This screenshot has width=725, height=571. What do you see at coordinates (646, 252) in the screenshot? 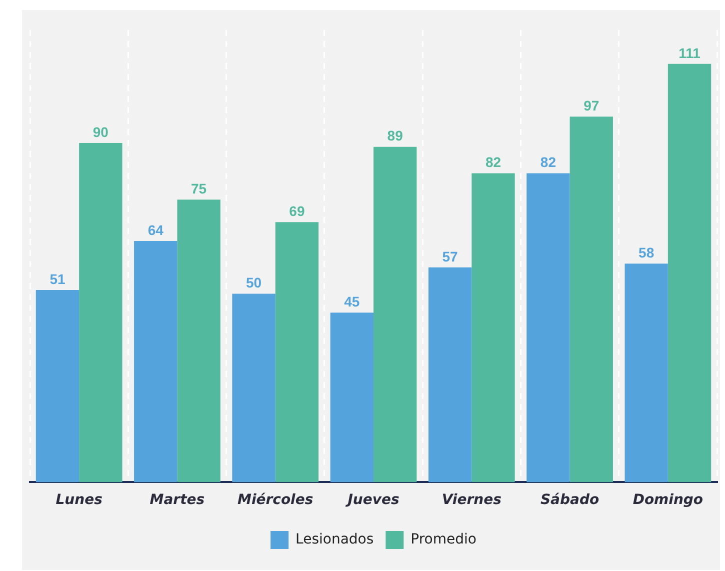
I see `data-label: 58` at bounding box center [646, 252].